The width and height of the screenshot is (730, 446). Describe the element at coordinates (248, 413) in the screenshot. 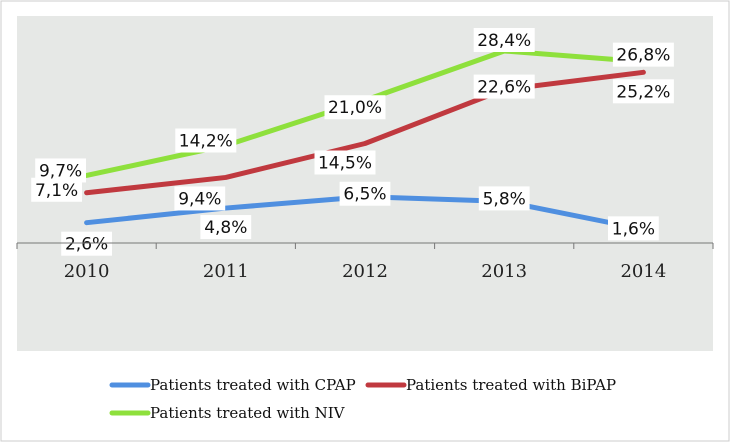

I see `legend-label: Patients treated with NIV` at that location.